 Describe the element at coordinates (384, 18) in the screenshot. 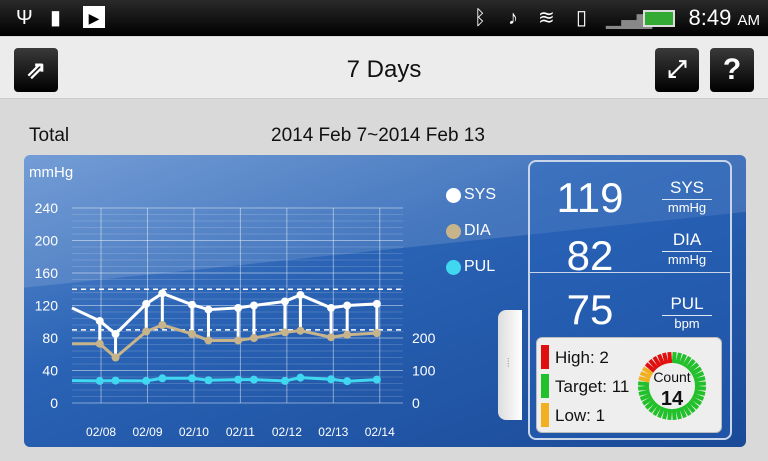

I see `status-bar: Ψ ▮ ▶ ᛒ ♪ ≋ ▯ ▁▃▅ 8:49 AM` at that location.